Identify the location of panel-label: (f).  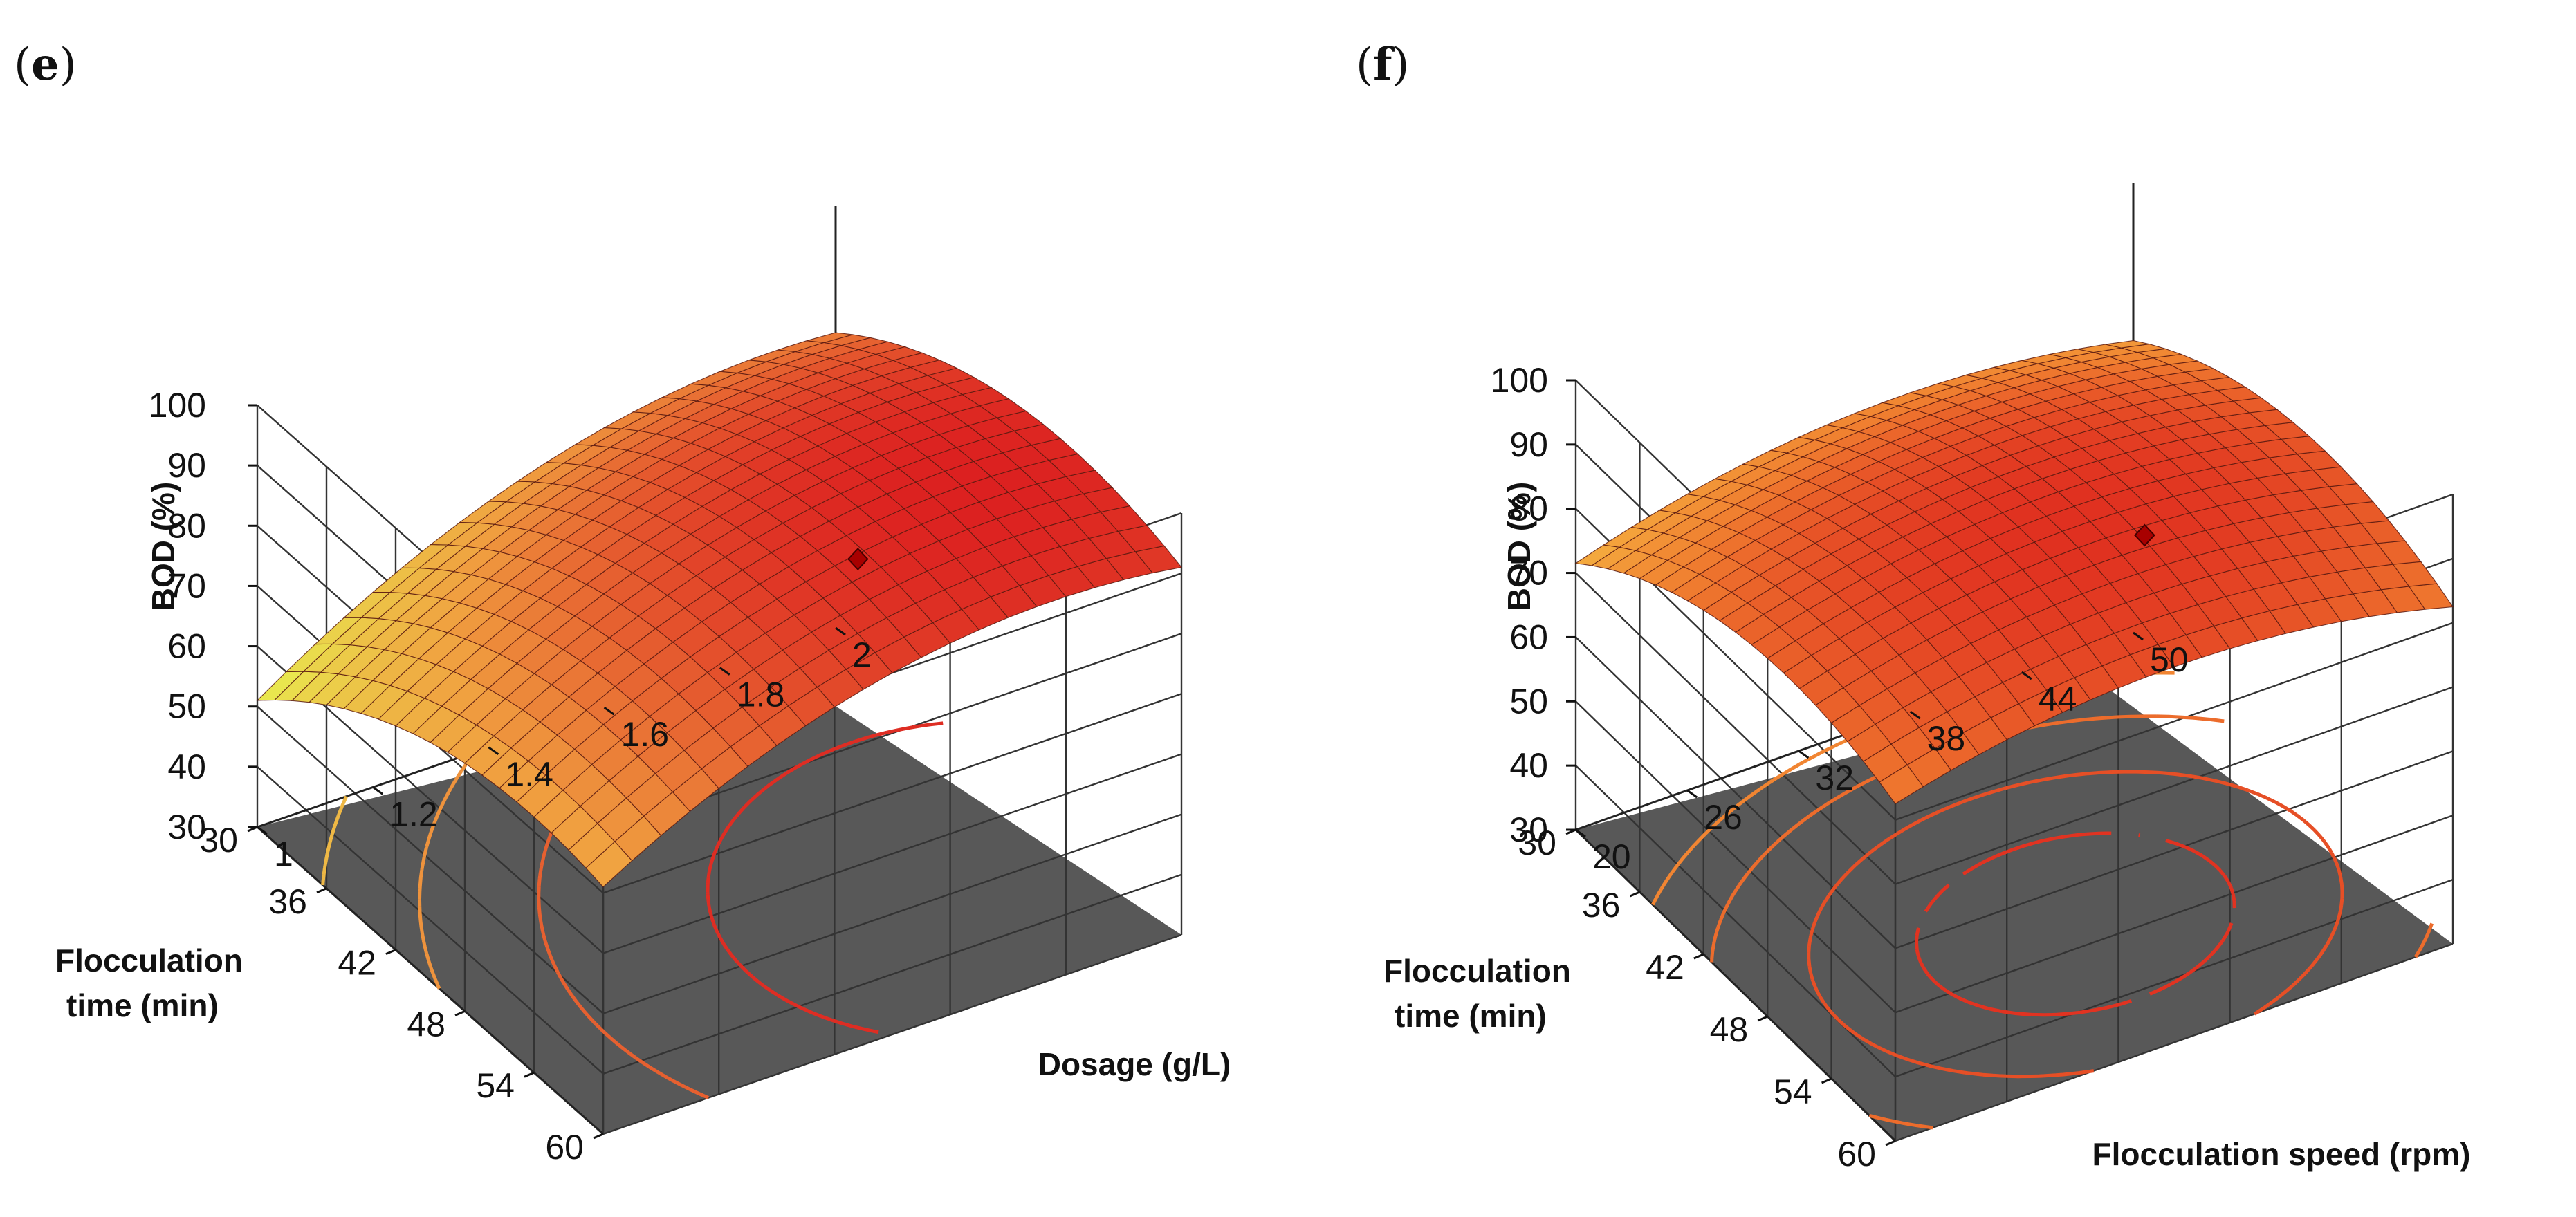
(1382, 65).